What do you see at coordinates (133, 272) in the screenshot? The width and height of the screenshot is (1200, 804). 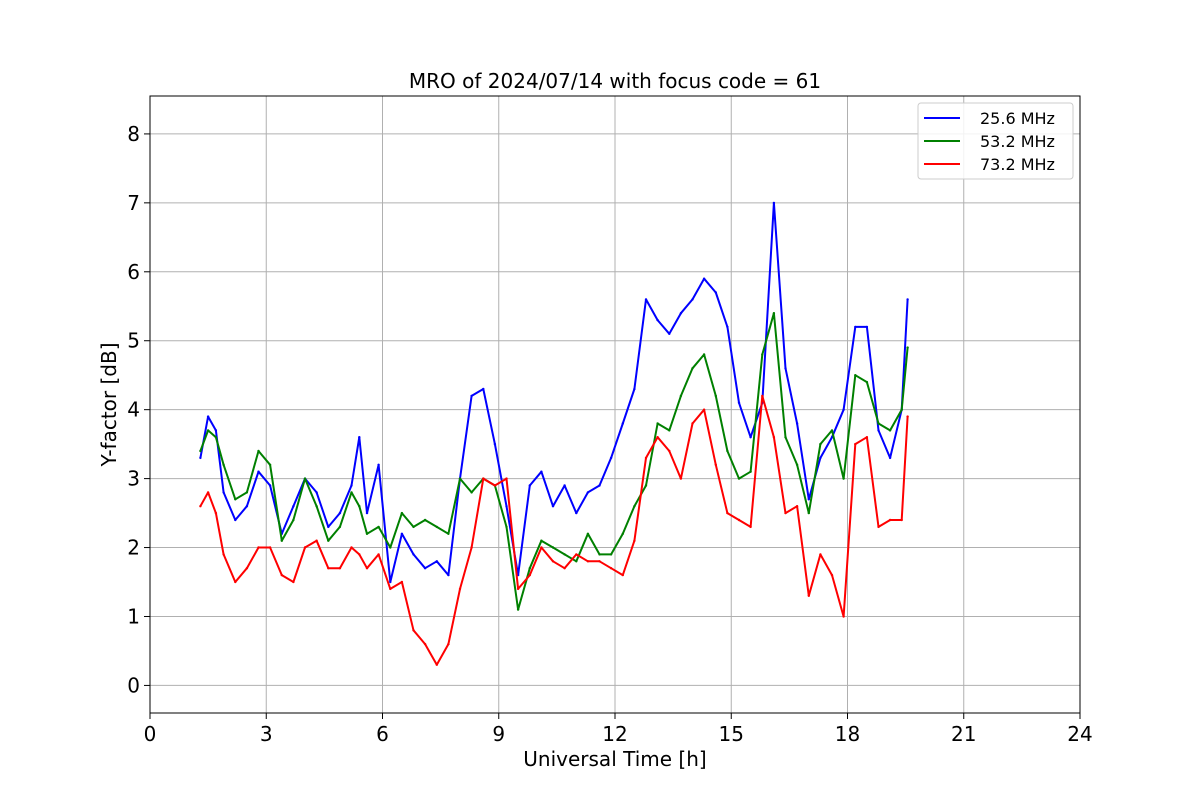 I see `y-tick-label: 6` at bounding box center [133, 272].